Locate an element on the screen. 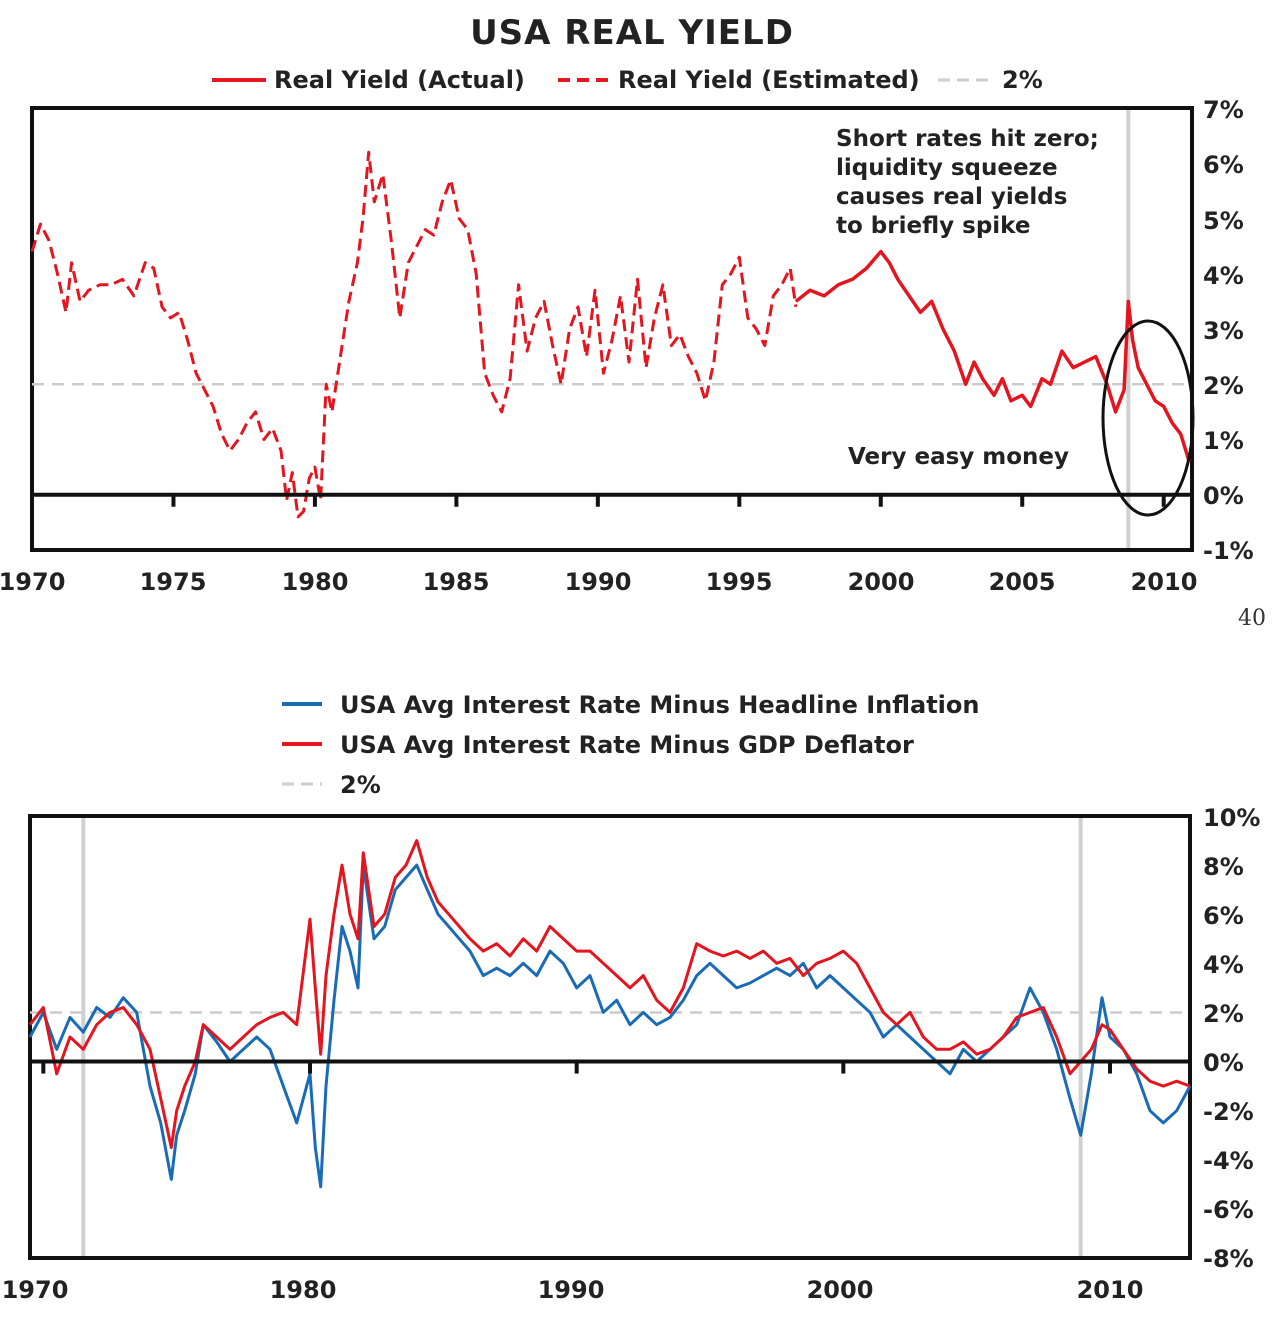 The image size is (1282, 1321). legend-label-actual: Real Yield (Actual) is located at coordinates (399, 80).